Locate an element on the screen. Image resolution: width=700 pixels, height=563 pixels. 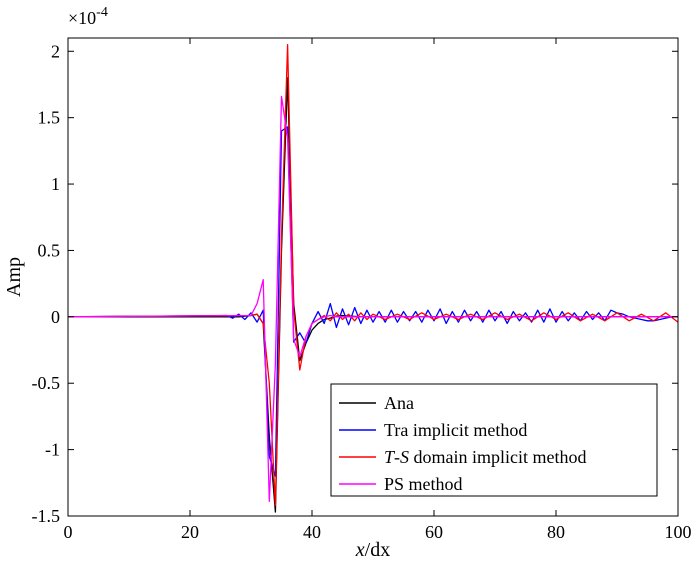
x-tick-label: 20 is located at coordinates (190, 532).